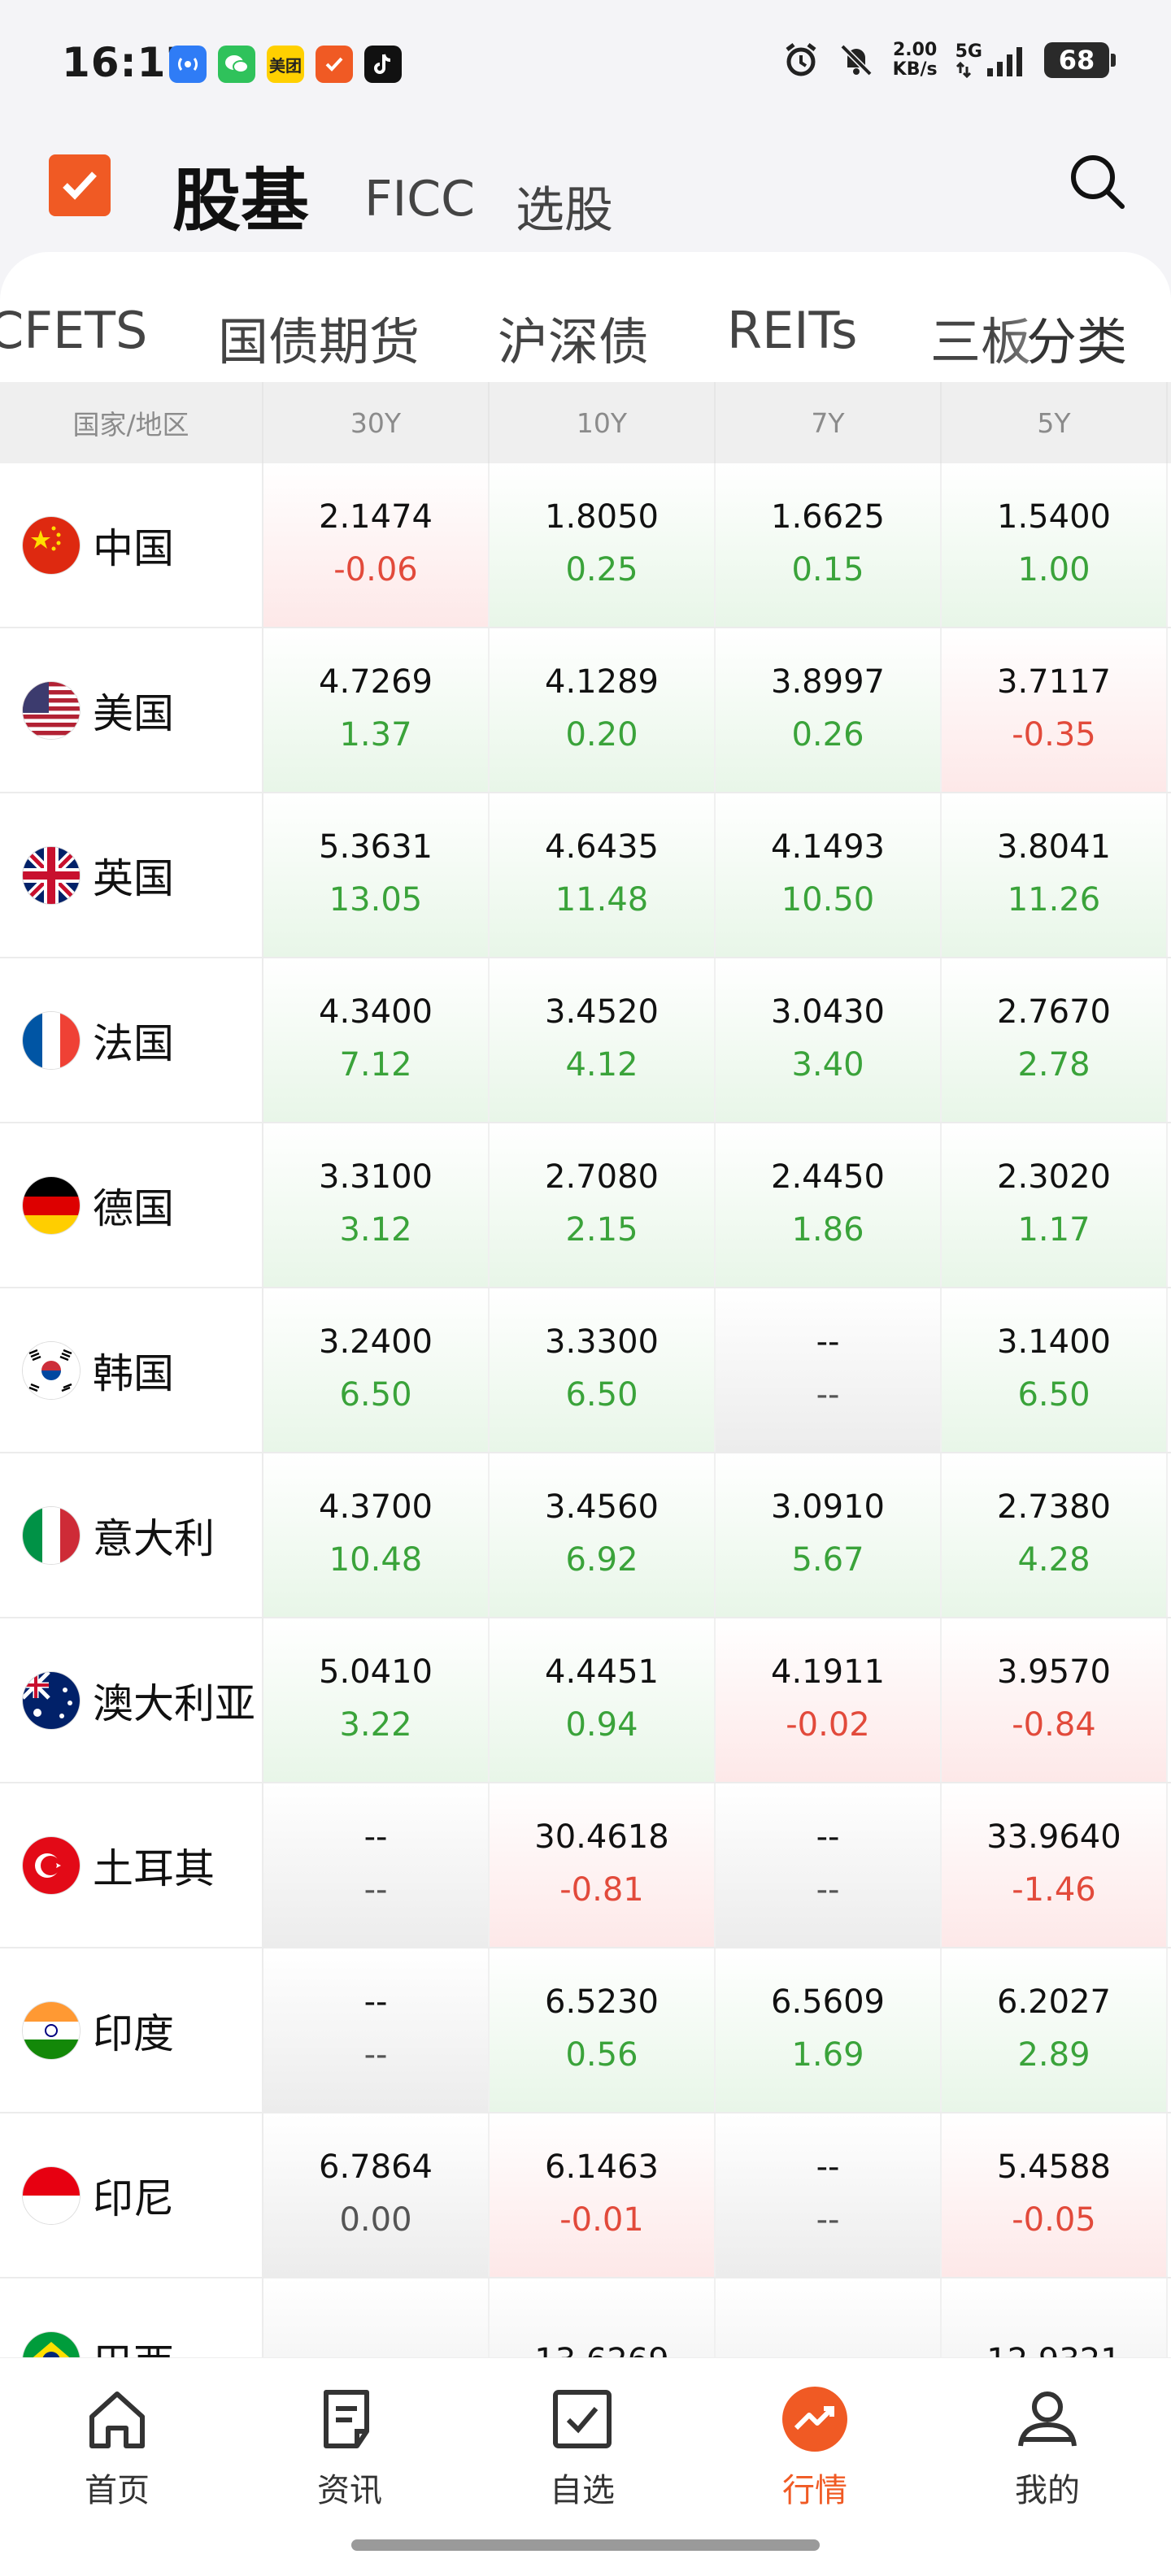 Image resolution: width=1171 pixels, height=2576 pixels. I want to click on country-cell: 美国, so click(131, 710).